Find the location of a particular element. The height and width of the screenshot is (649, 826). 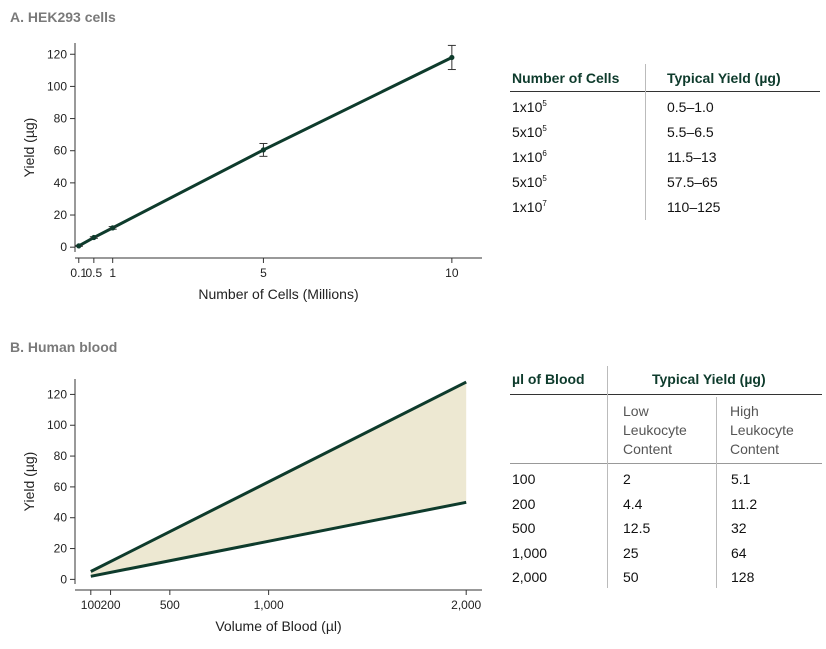

table-a-cell-yield: 57.5–65 is located at coordinates (692, 182).